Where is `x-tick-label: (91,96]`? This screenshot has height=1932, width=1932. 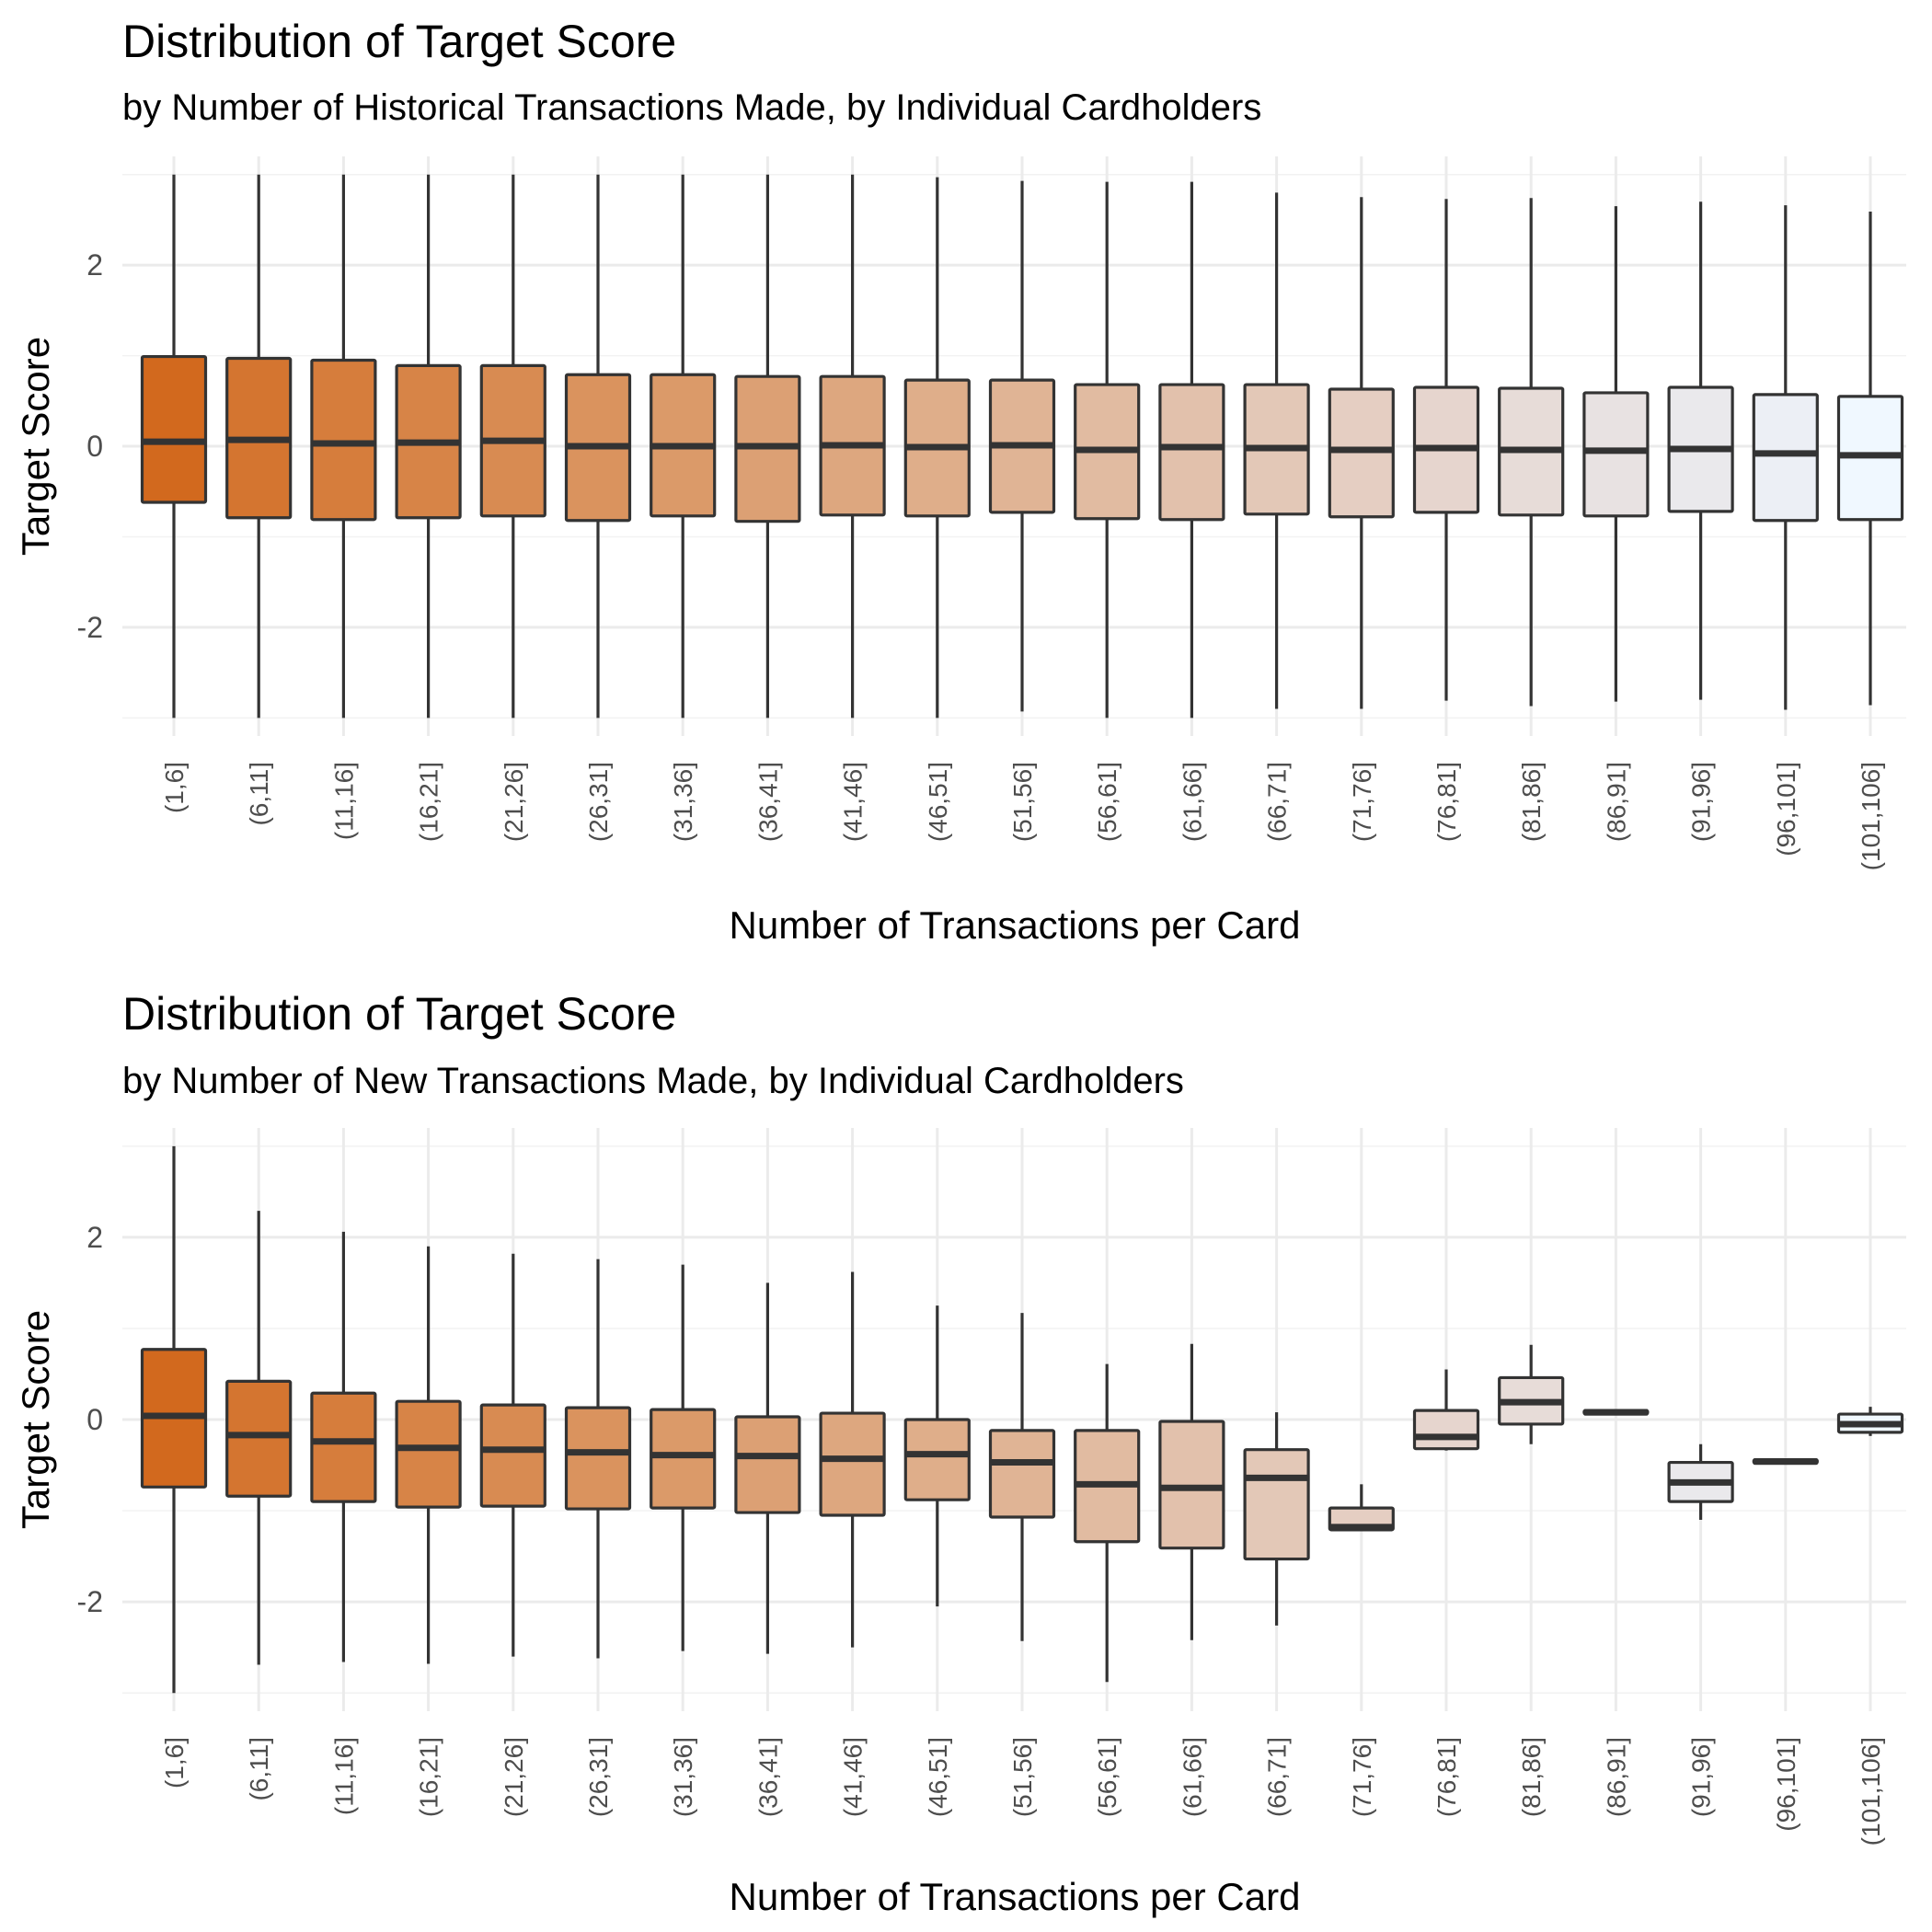 x-tick-label: (91,96] is located at coordinates (1701, 1777).